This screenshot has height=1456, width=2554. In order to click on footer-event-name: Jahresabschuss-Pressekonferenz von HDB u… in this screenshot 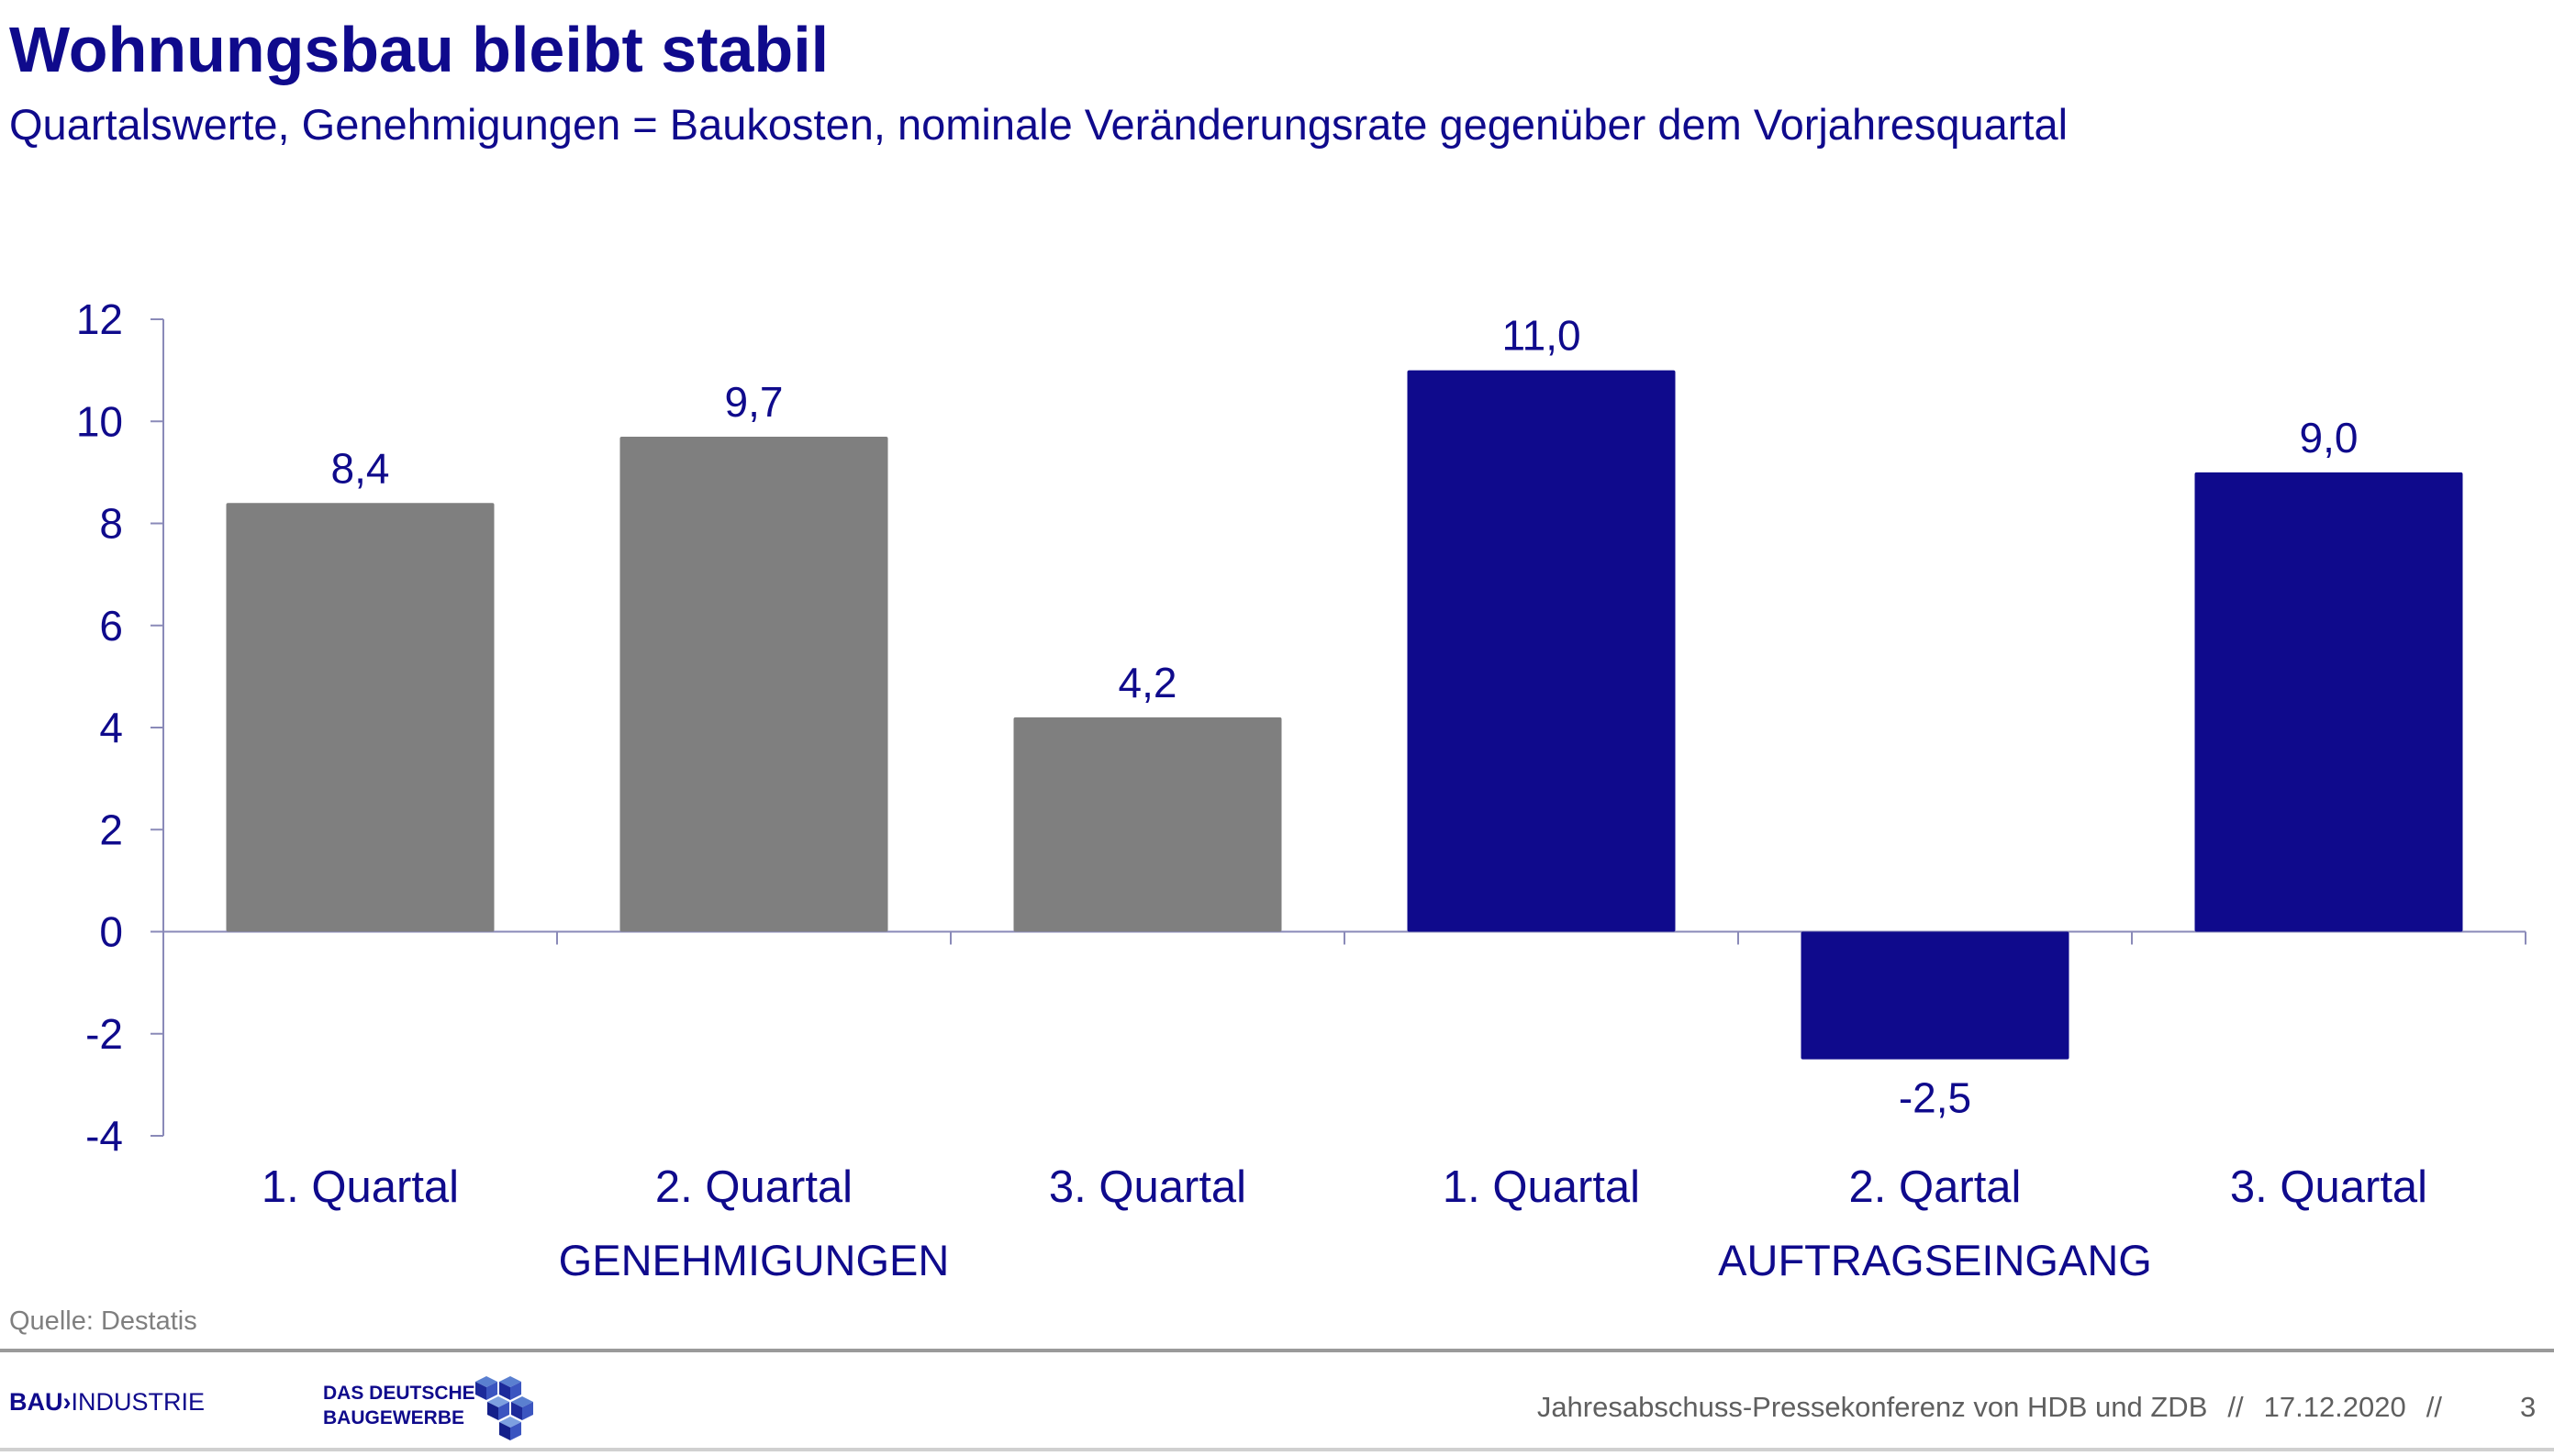, I will do `click(1872, 1407)`.